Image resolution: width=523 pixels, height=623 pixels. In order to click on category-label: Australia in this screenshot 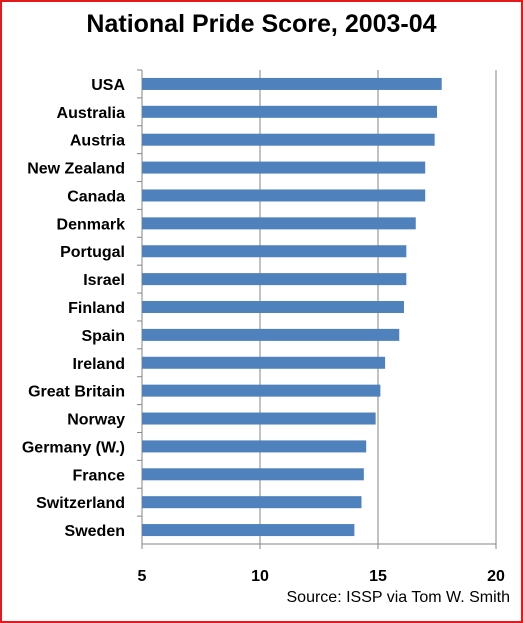, I will do `click(91, 113)`.